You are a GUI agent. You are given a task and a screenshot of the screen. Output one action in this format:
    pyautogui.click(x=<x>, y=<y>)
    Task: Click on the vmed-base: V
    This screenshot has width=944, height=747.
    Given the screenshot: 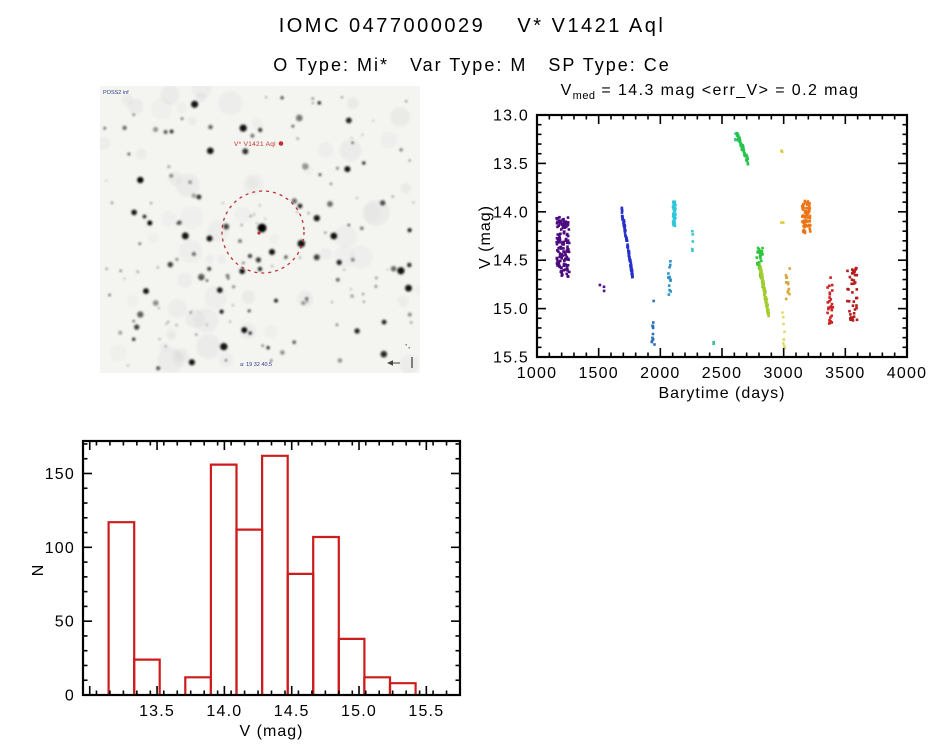 What is the action you would take?
    pyautogui.click(x=566, y=90)
    